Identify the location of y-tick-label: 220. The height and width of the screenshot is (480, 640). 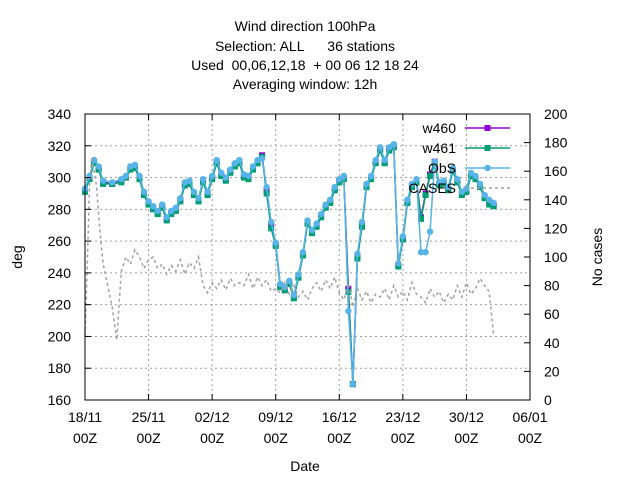
(60, 305).